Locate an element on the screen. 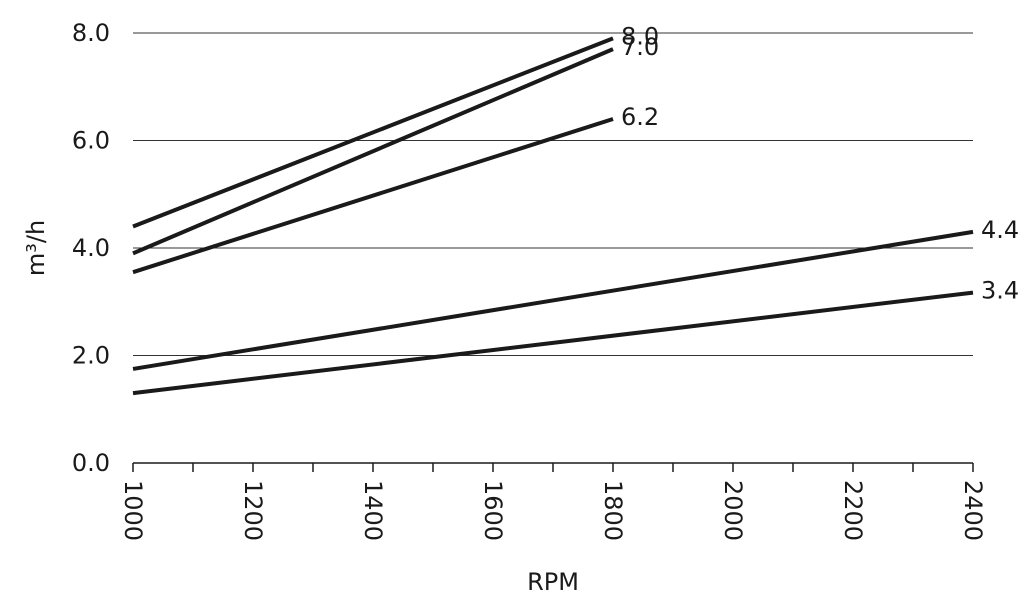 Image resolution: width=1031 pixels, height=597 pixels. x-tick-label: 1000 is located at coordinates (133, 510).